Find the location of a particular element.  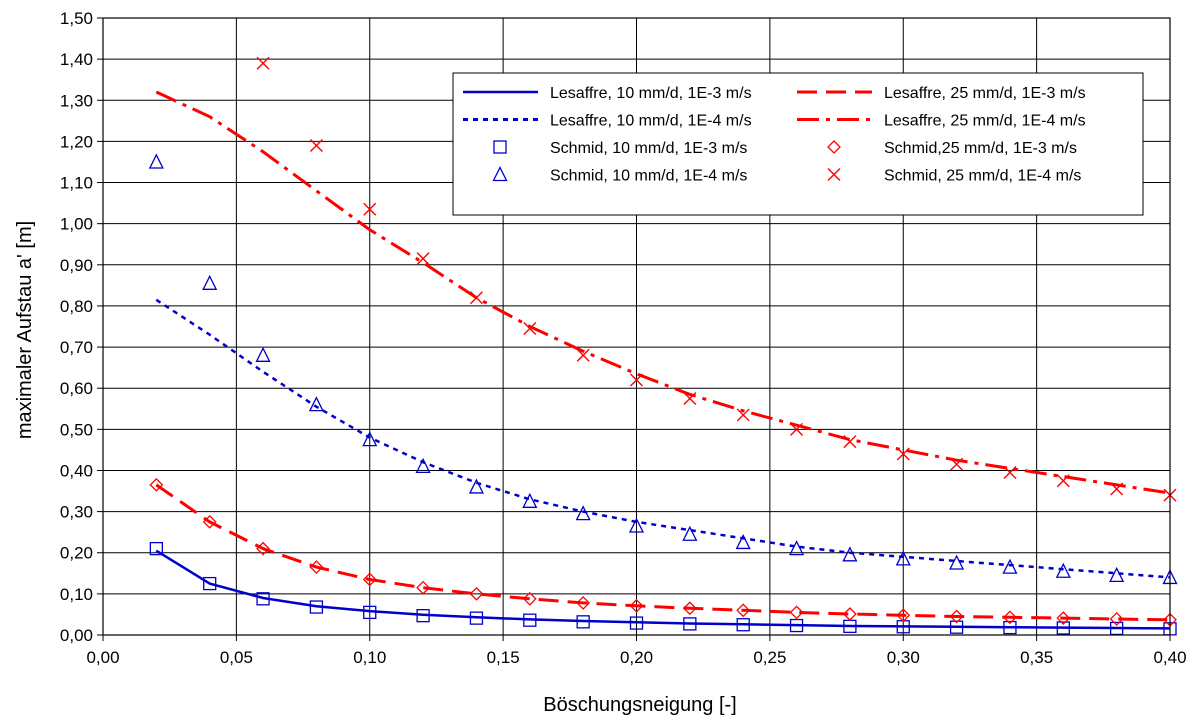

legend-label: Lesaffre, 10 mm/d, 1E-4 m/s is located at coordinates (651, 121).